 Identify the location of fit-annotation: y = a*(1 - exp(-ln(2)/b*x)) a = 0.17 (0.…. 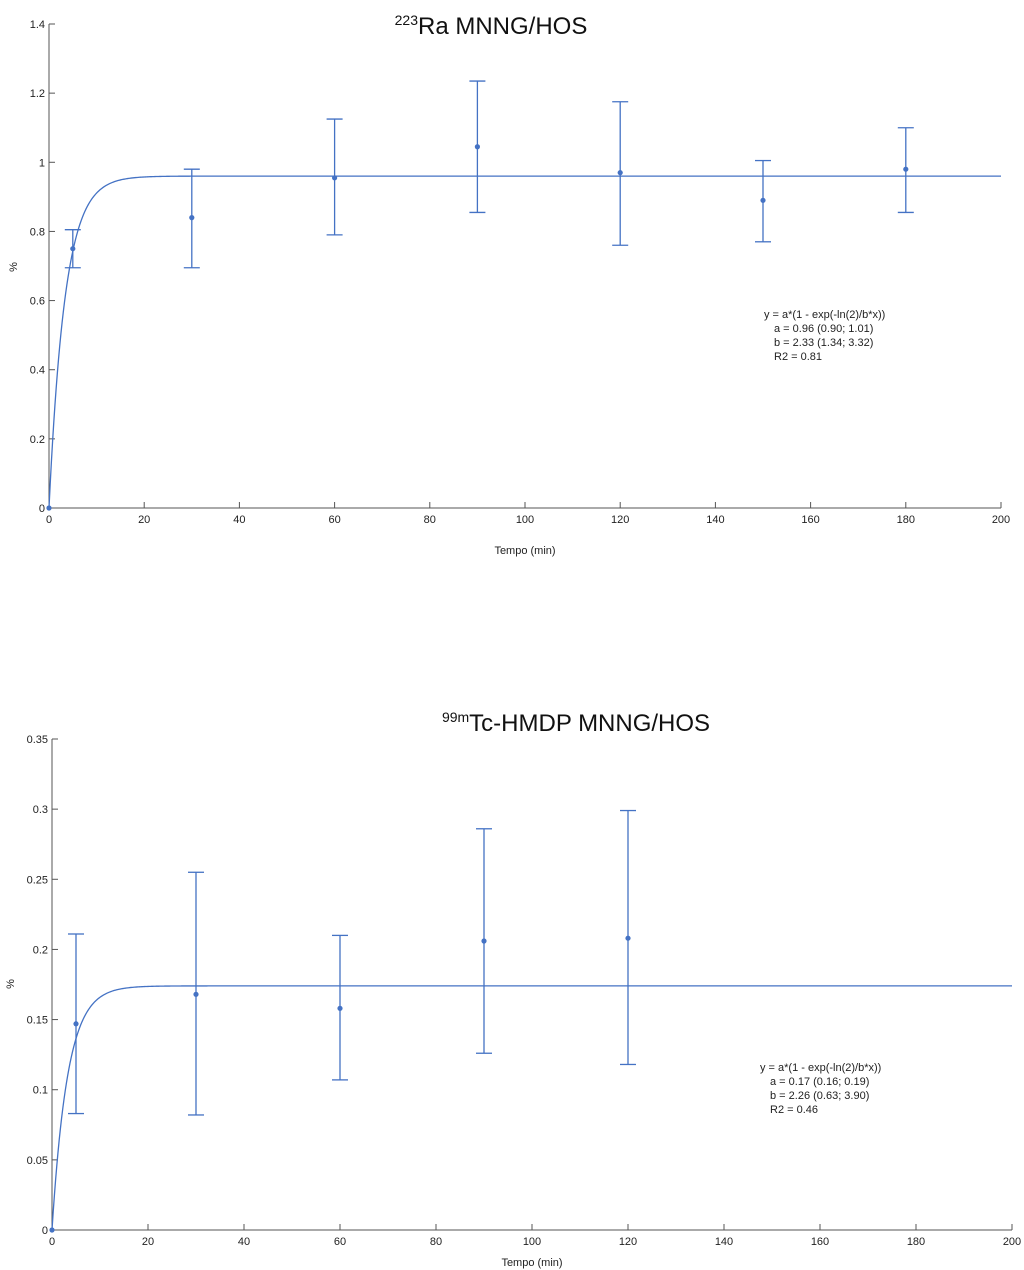
(822, 1089).